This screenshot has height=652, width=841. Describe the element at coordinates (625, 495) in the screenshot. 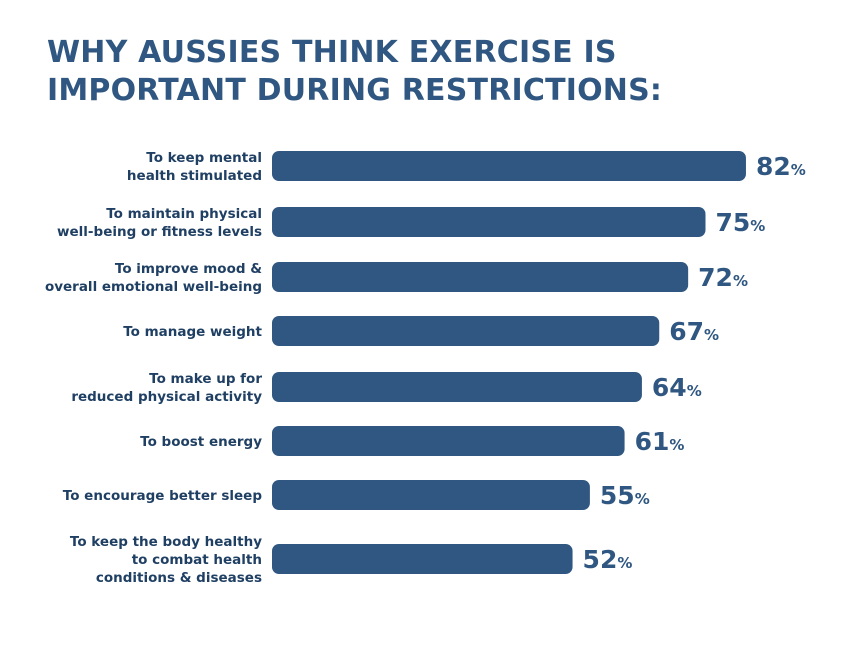

I see `value-label: 55%` at that location.